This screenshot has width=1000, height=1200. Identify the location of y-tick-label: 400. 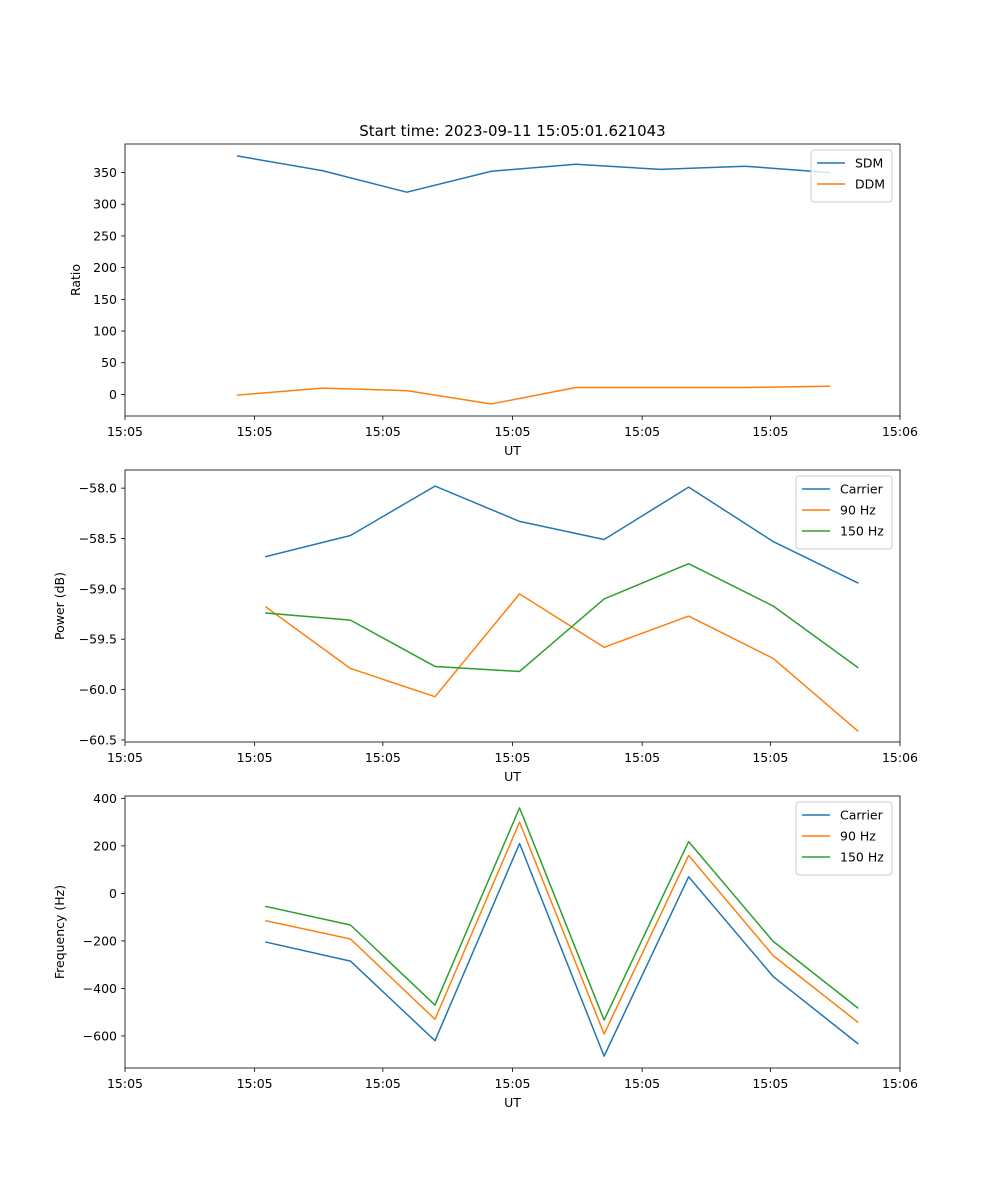
(105, 798).